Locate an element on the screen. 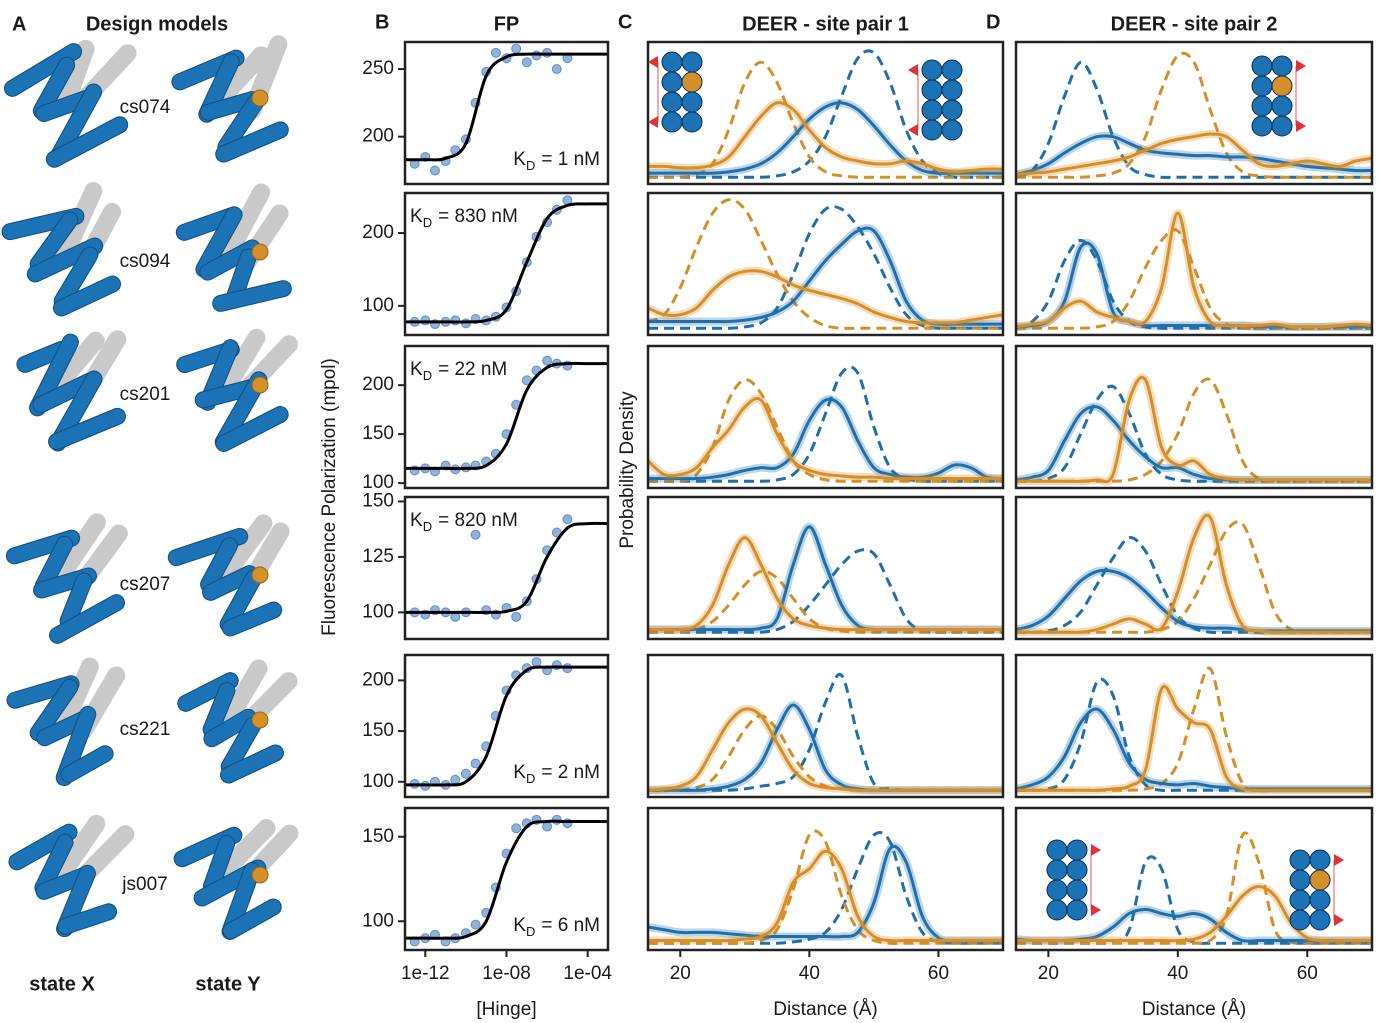  panel-title: FP is located at coordinates (507, 24).